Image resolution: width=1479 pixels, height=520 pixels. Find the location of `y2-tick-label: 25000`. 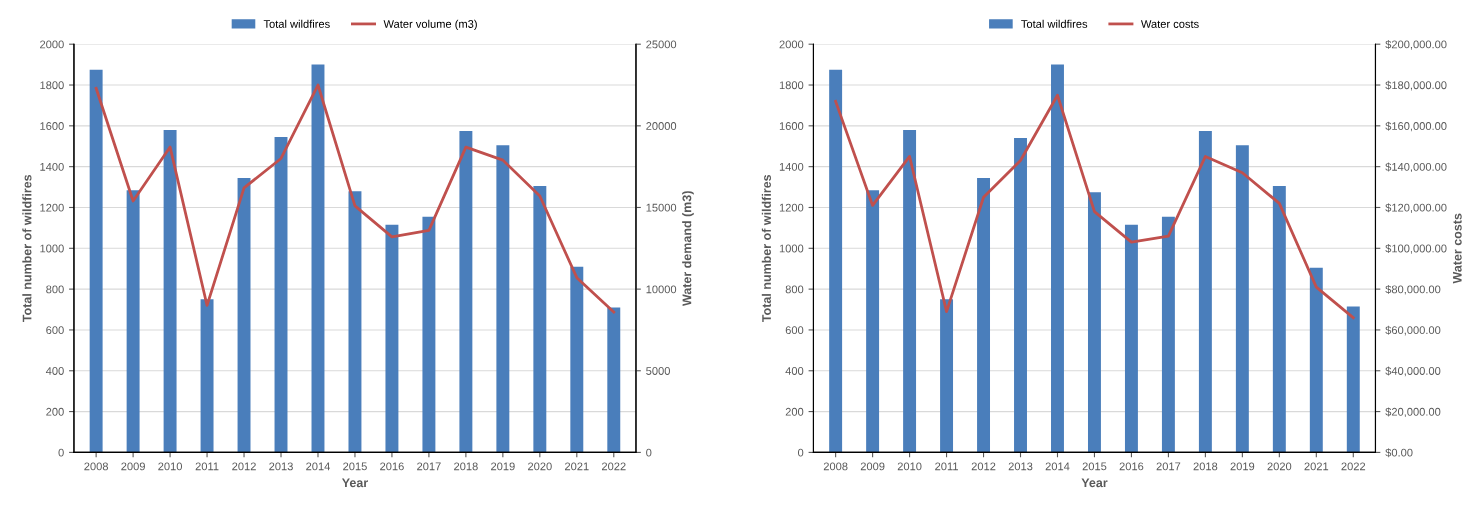

y2-tick-label: 25000 is located at coordinates (661, 44).